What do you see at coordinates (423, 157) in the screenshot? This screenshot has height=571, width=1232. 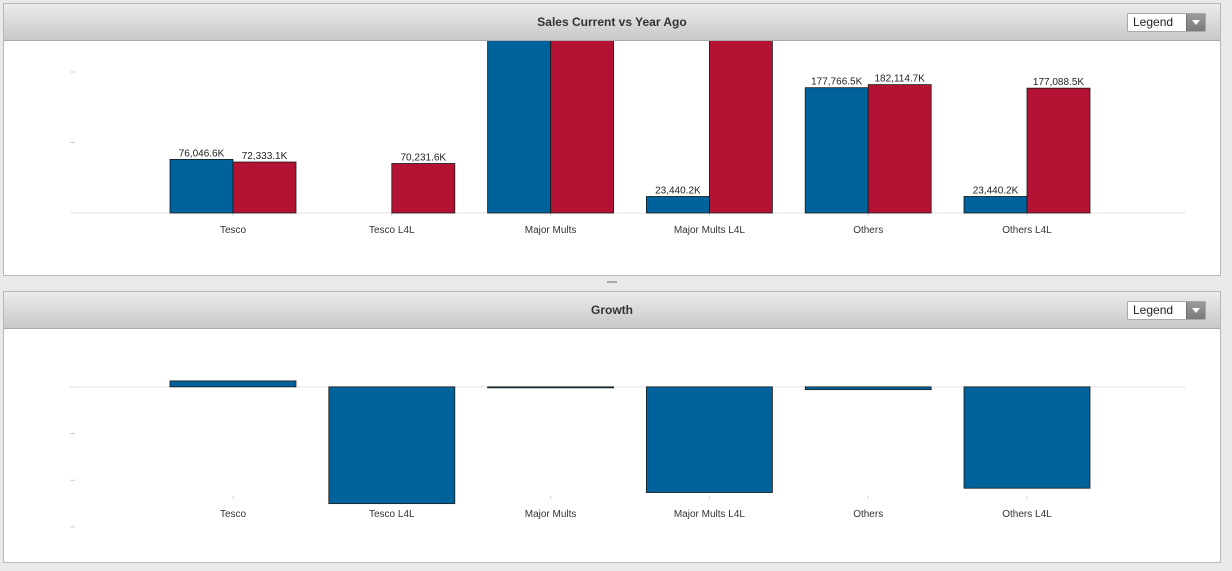 I see `data-label-tesco-l4l-series-2: 70,231.6K` at bounding box center [423, 157].